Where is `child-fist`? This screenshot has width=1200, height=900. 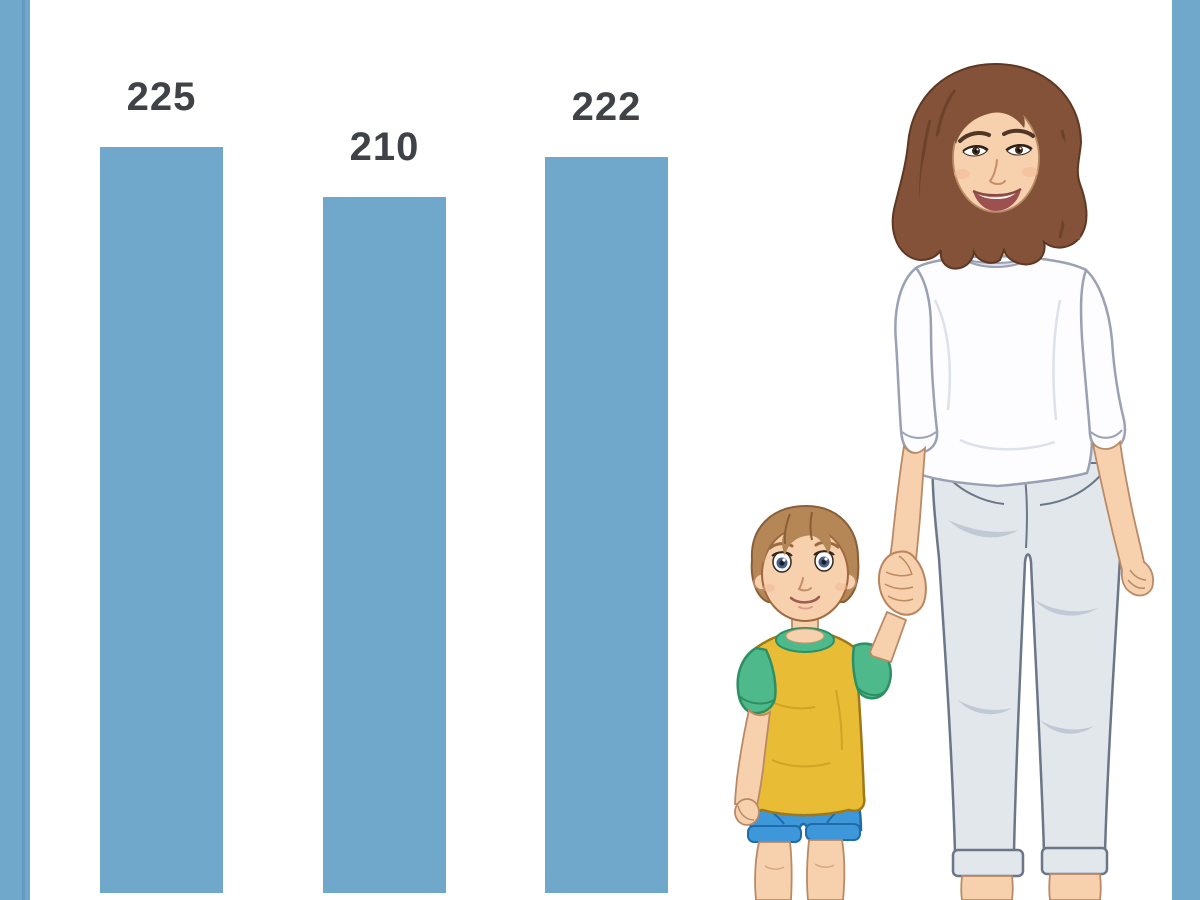 child-fist is located at coordinates (747, 812).